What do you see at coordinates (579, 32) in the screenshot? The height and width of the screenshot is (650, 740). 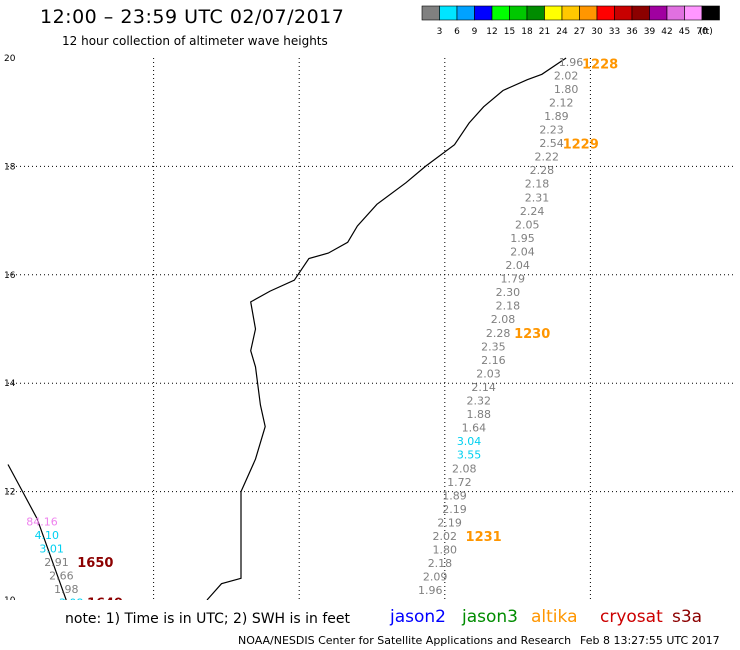 I see `colorbar-label: 27` at bounding box center [579, 32].